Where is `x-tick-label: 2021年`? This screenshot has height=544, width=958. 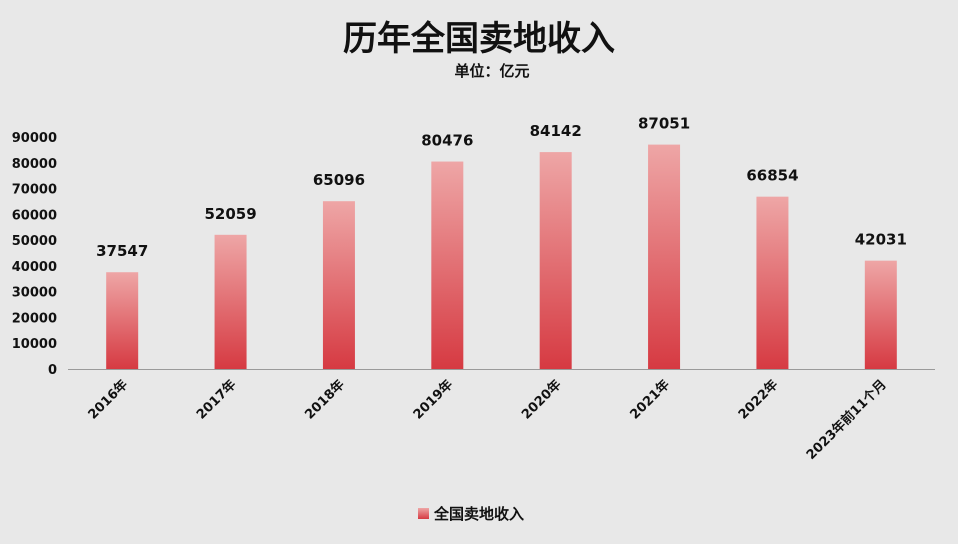 x-tick-label: 2021年 is located at coordinates (650, 400).